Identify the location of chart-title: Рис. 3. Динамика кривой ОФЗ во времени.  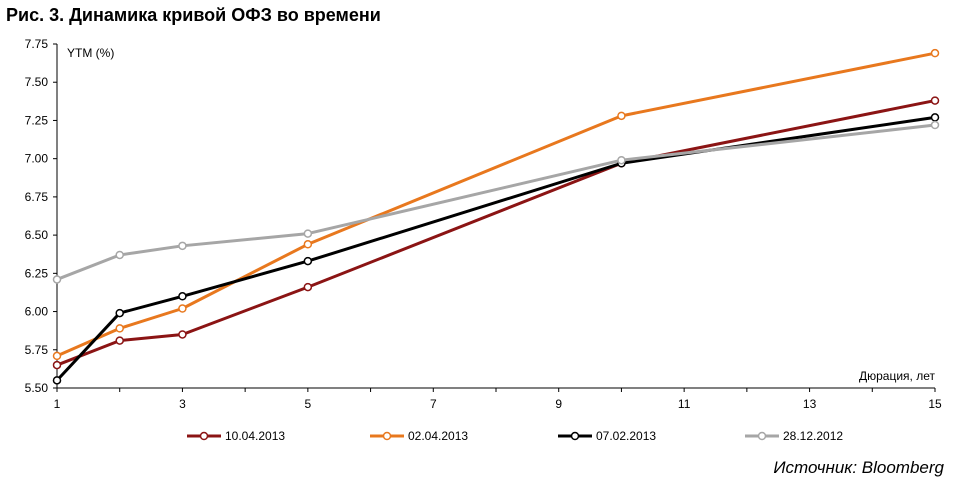
(193, 15).